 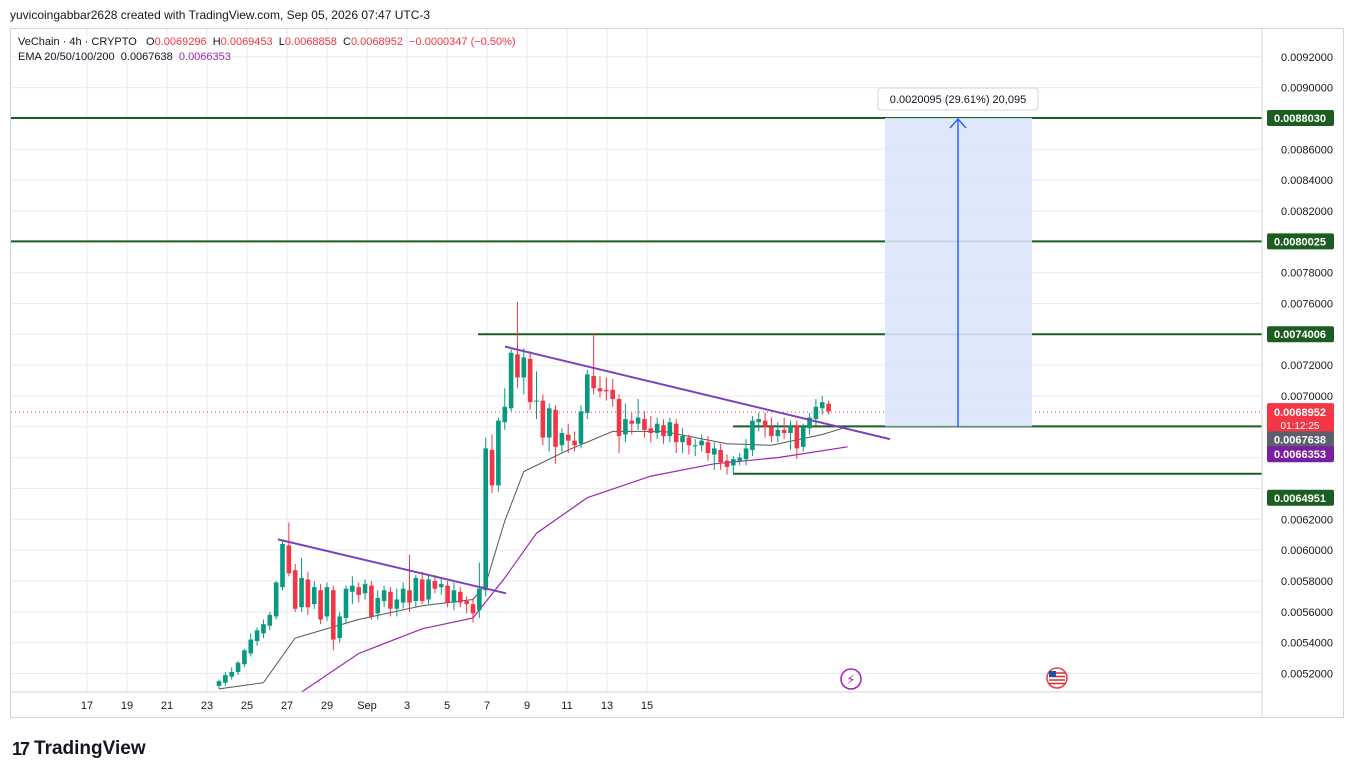 I want to click on ema-label: EMA 20/50/100/200, so click(x=66, y=57).